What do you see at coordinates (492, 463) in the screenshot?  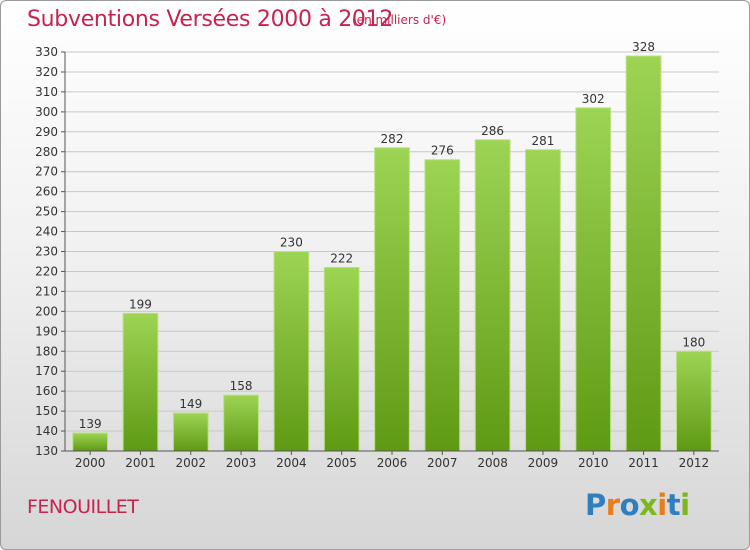 I see `x-tick-label: 2008` at bounding box center [492, 463].